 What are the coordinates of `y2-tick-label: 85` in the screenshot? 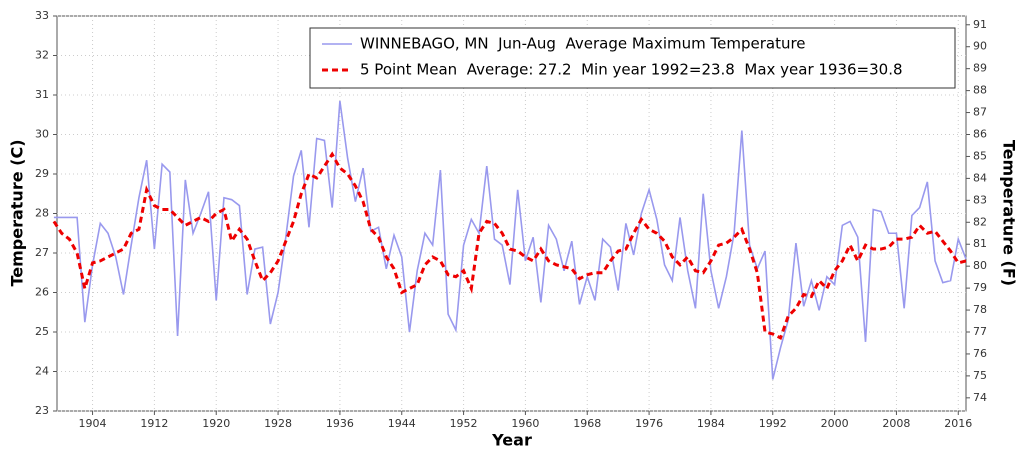 It's located at (980, 155).